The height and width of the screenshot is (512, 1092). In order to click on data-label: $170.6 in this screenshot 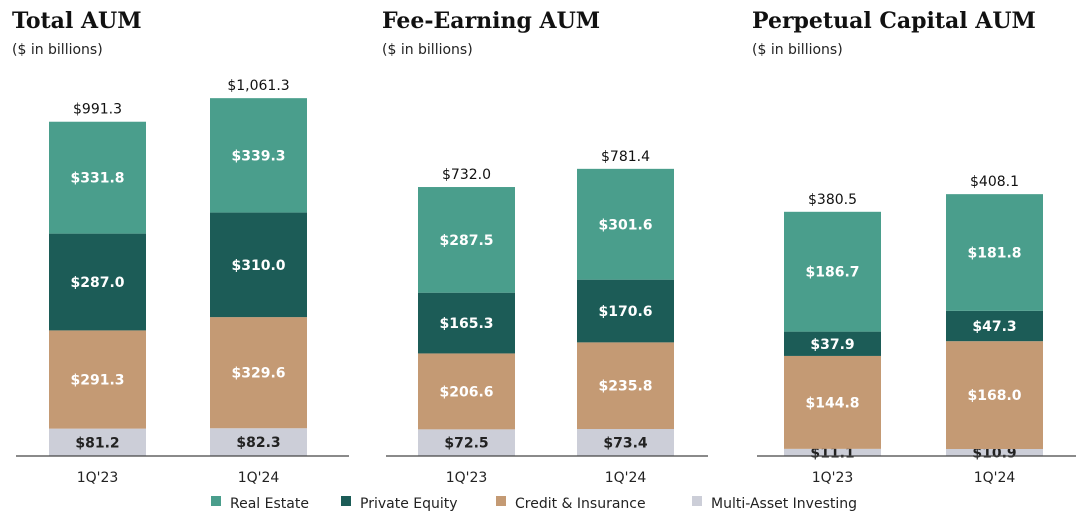, I will do `click(625, 312)`.